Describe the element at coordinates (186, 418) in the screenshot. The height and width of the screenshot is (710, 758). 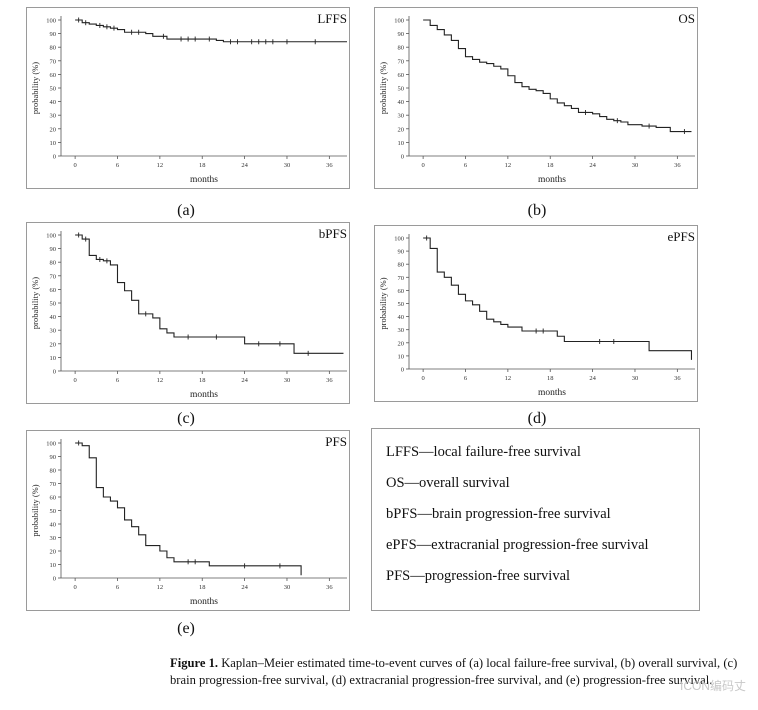
I see `panel-label-c: (c)` at that location.